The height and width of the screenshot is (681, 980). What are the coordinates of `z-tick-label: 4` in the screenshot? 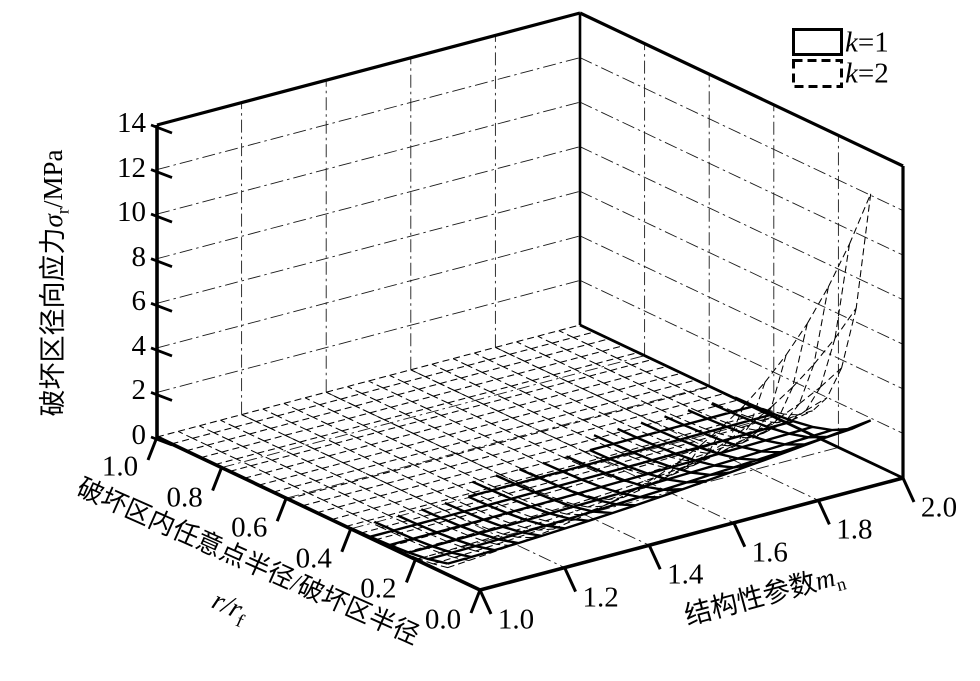 It's located at (139, 345).